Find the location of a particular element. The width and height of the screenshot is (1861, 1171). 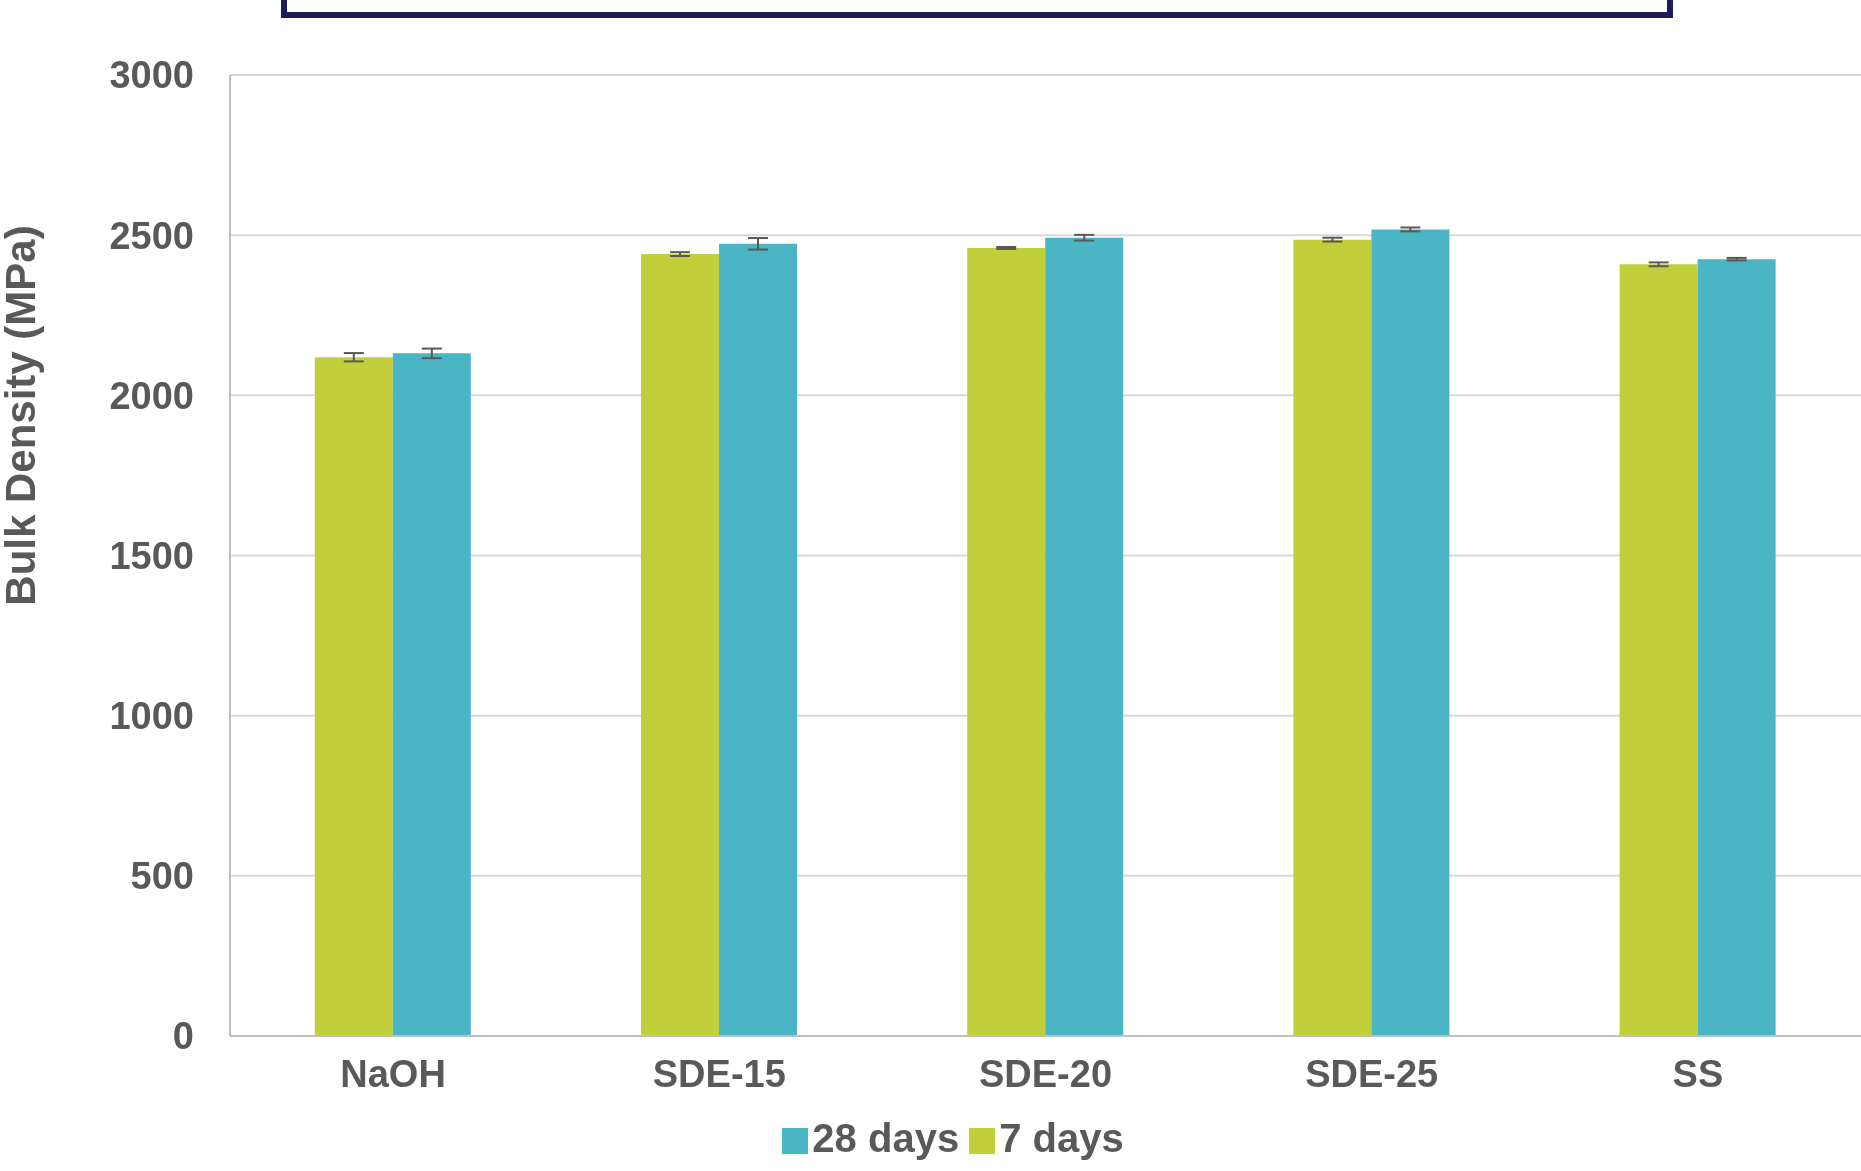

x-tick-label: SDE-20 is located at coordinates (1045, 1073).